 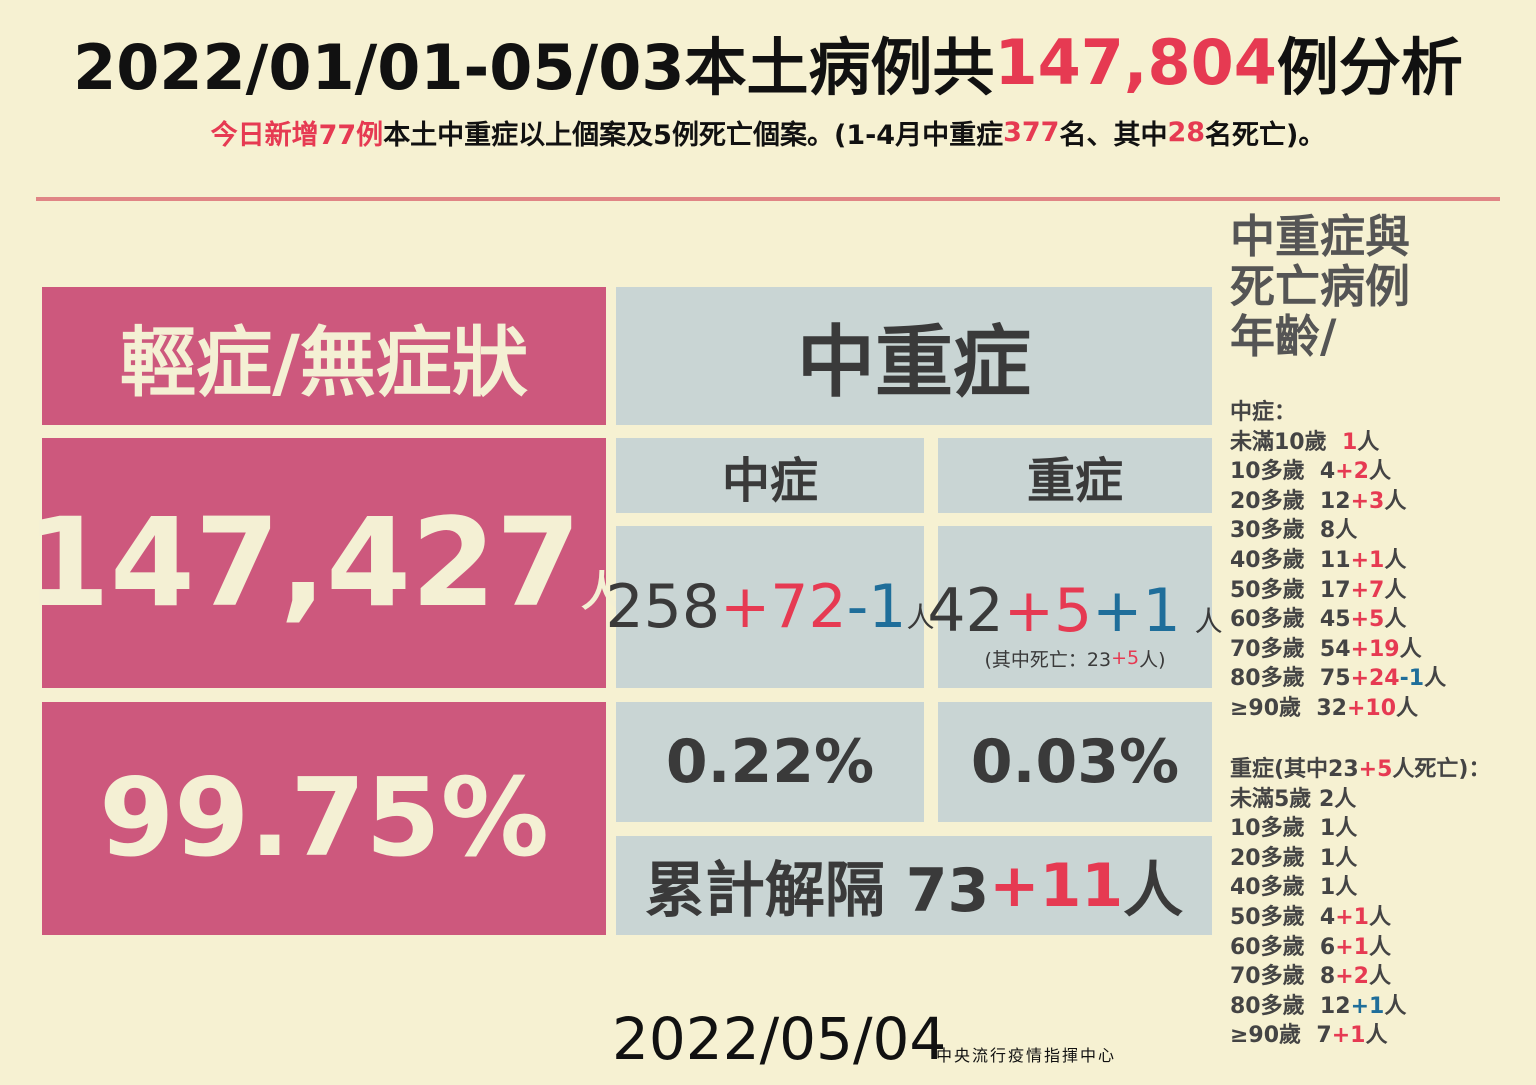 What do you see at coordinates (1026, 1055) in the screenshot?
I see `footer-org: 中央流行疫情指揮中心` at bounding box center [1026, 1055].